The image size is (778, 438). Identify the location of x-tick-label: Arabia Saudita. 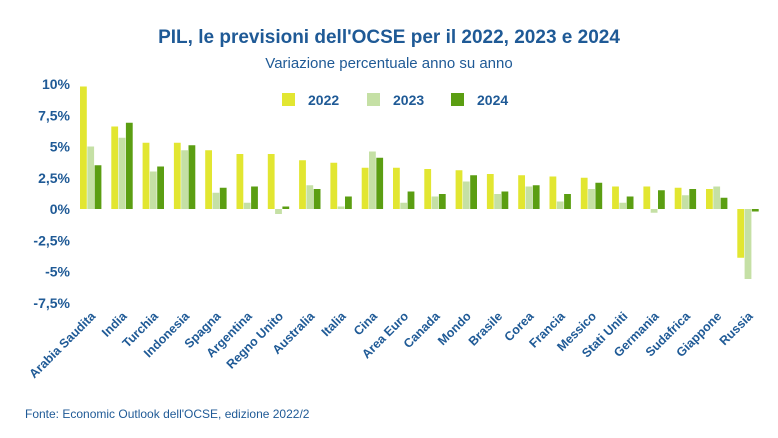
(63, 344).